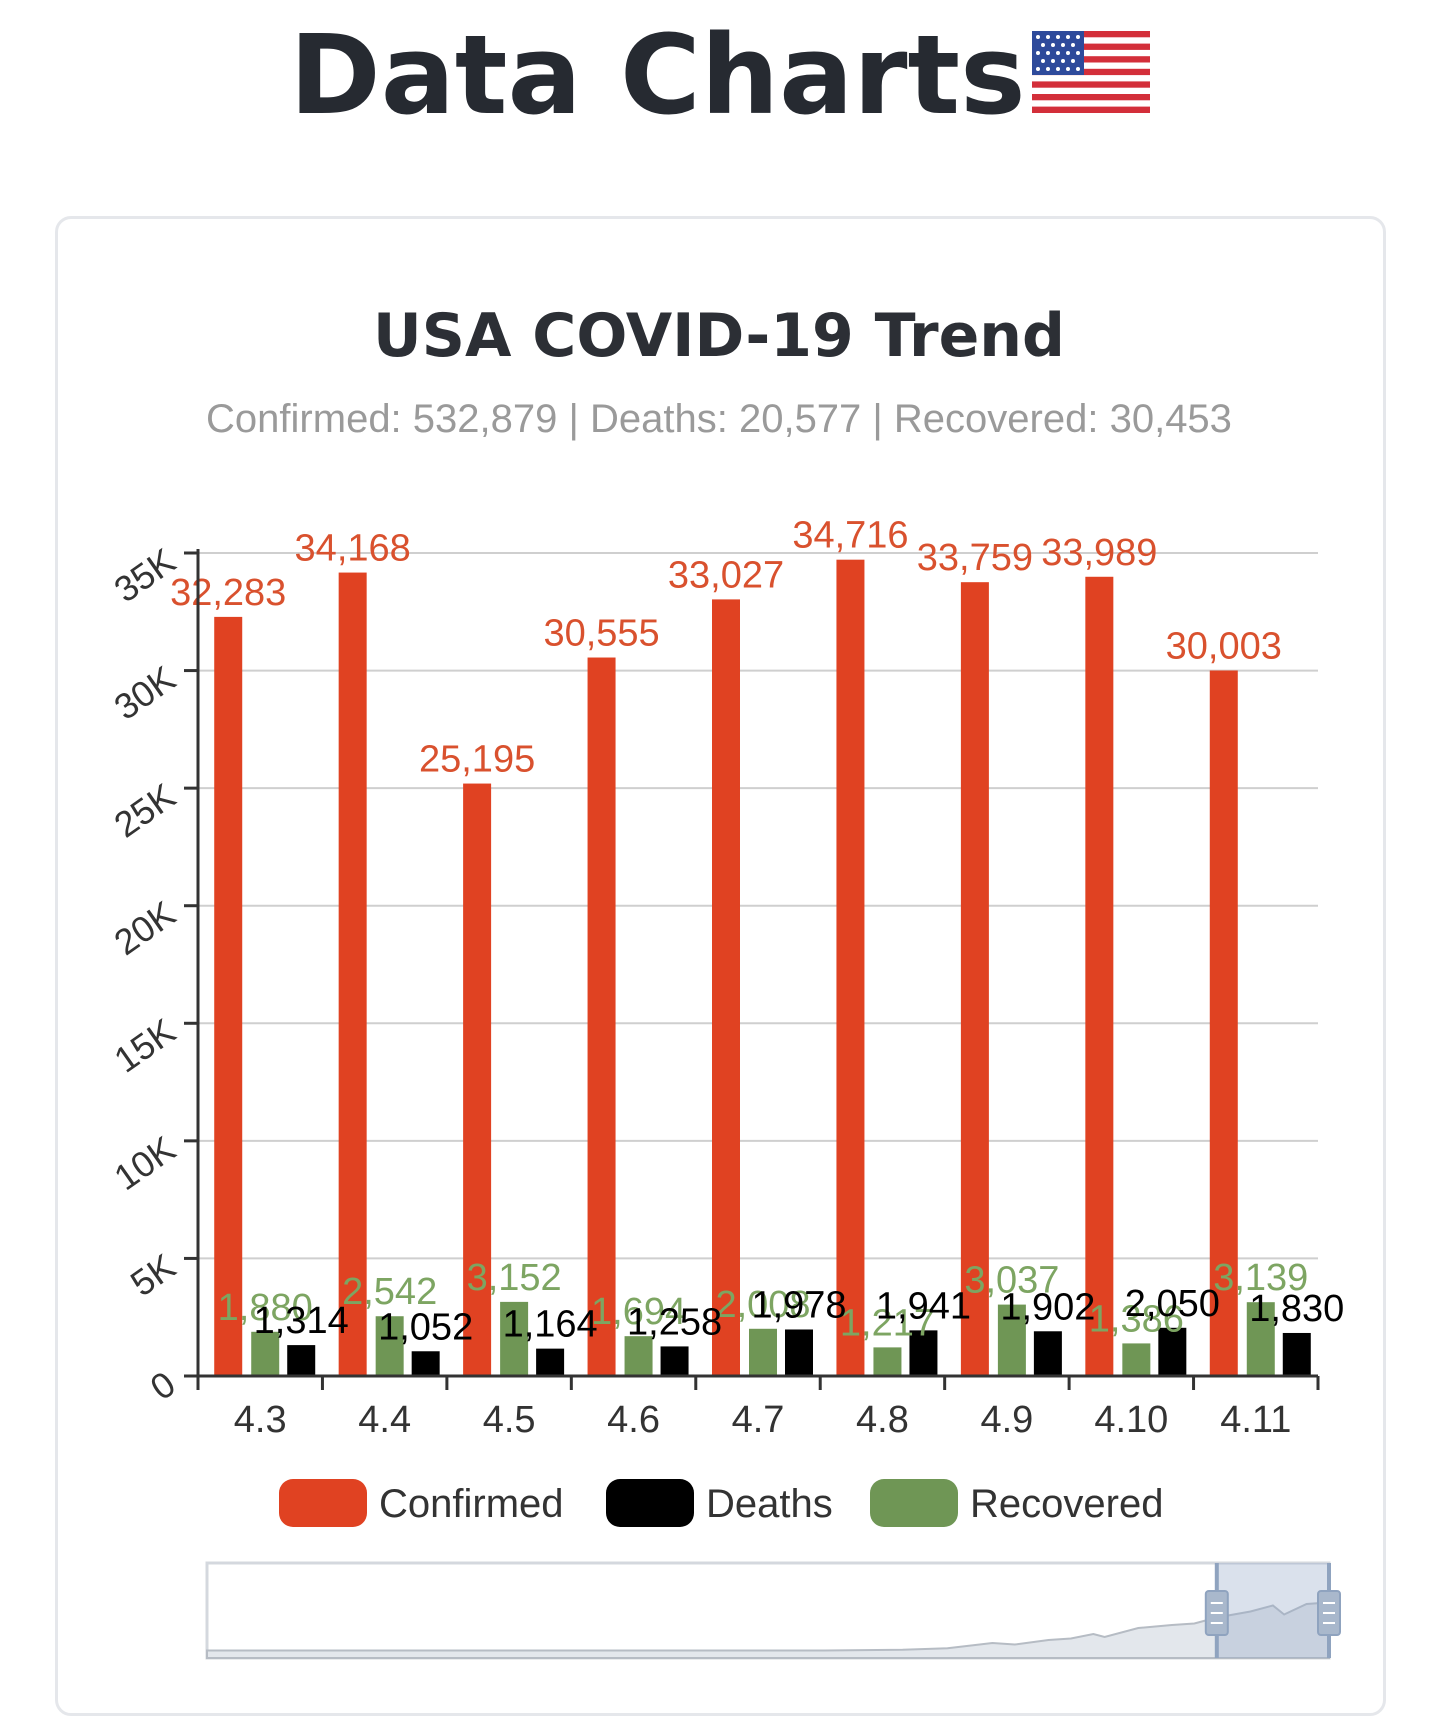  I want to click on legend-label-recovered: Recovered, so click(1066, 1504).